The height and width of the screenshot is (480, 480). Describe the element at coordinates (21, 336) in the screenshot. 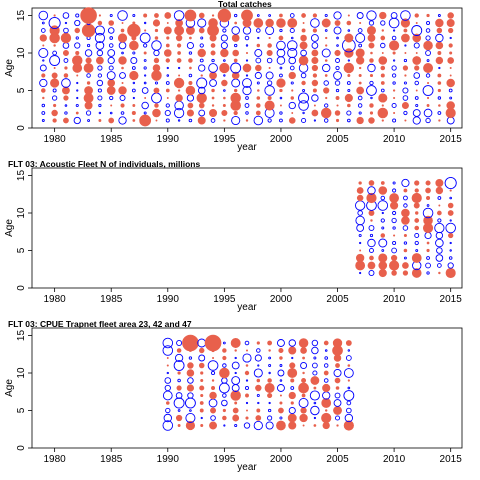

I see `y-tick-label: 15` at that location.